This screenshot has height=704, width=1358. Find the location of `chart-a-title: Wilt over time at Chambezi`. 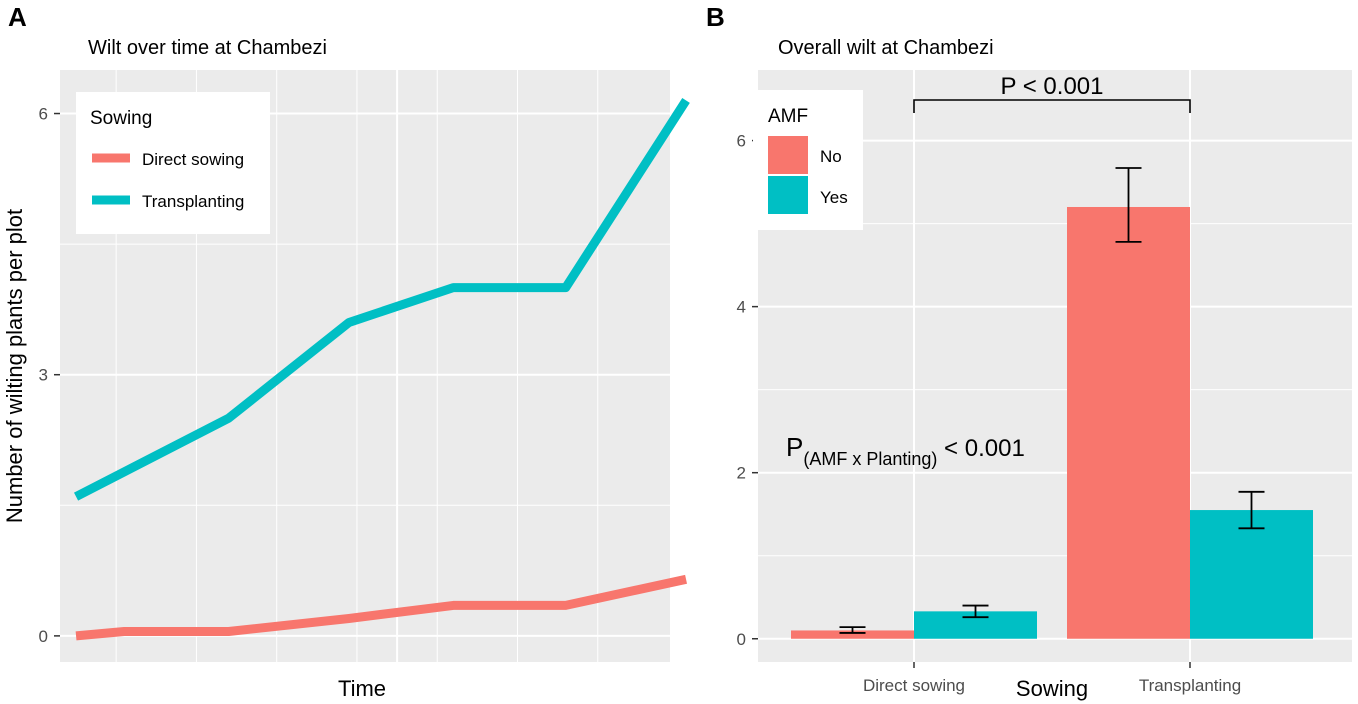

chart-a-title: Wilt over time at Chambezi is located at coordinates (207, 48).